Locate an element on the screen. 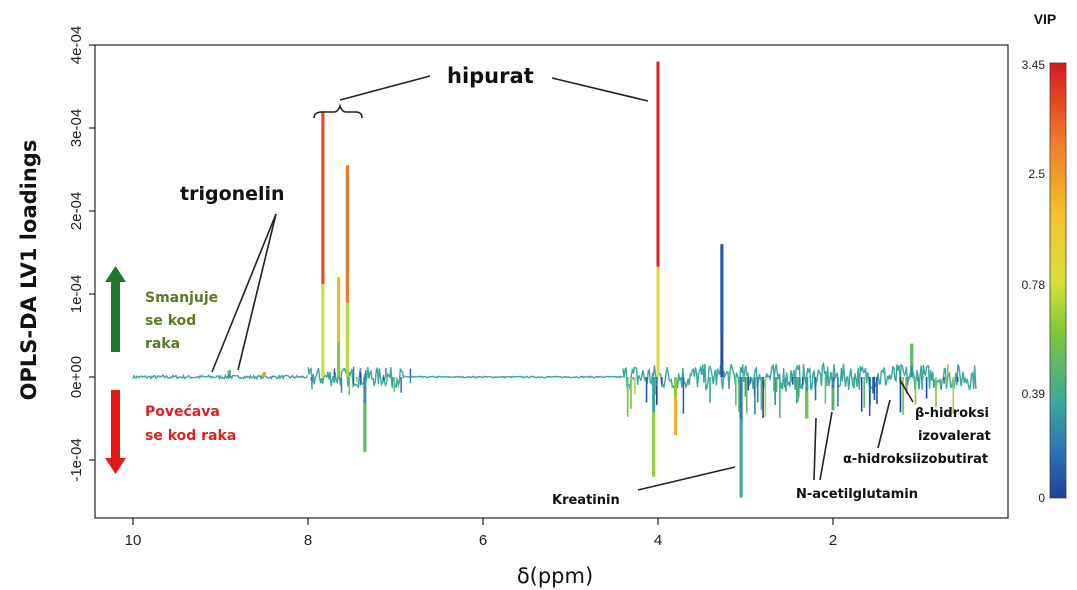 The image size is (1077, 590). b-hidroksi-label-line2: izovalerat is located at coordinates (954, 436).